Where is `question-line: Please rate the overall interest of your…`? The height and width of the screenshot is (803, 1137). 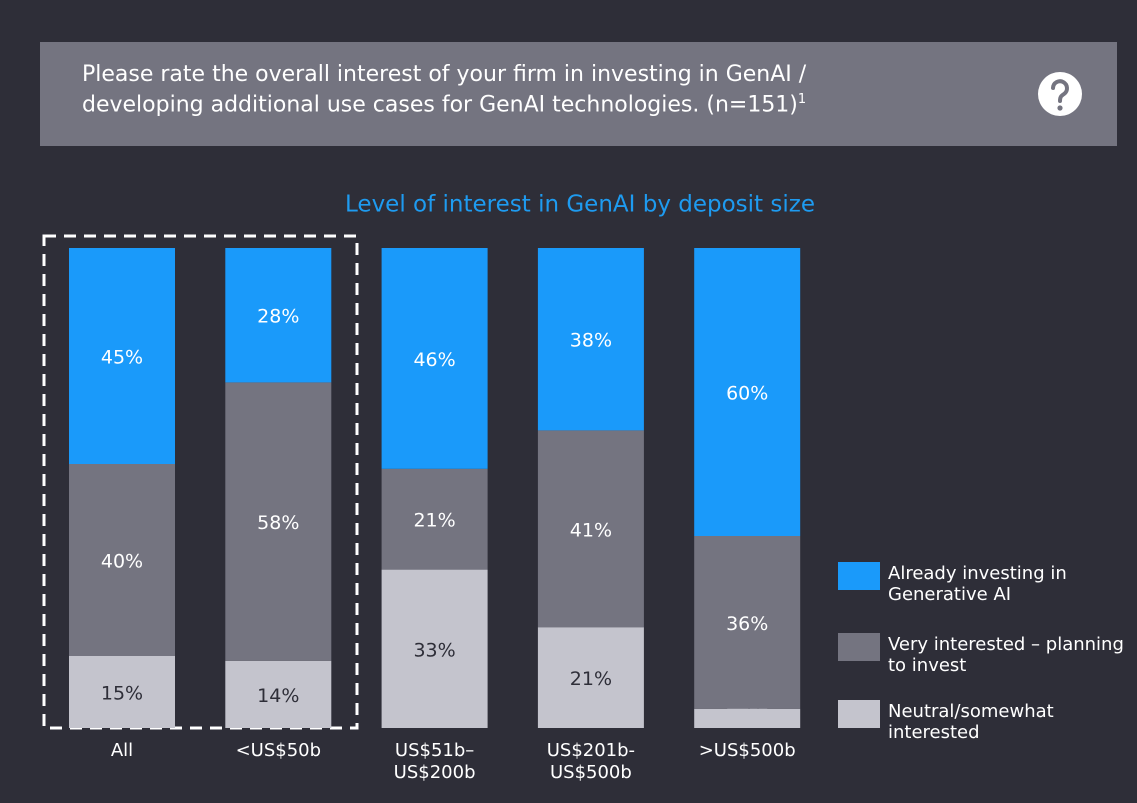 question-line: Please rate the overall interest of your… is located at coordinates (444, 74).